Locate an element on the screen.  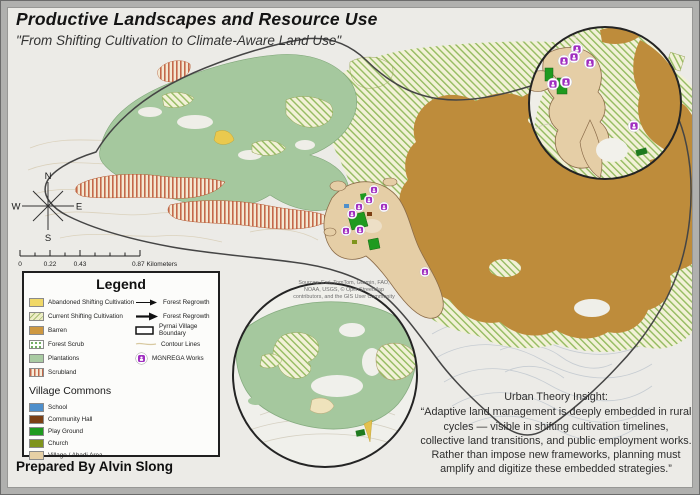
legend-item-label: Pyrnai Village Boundary is located at coordinates (178, 330).